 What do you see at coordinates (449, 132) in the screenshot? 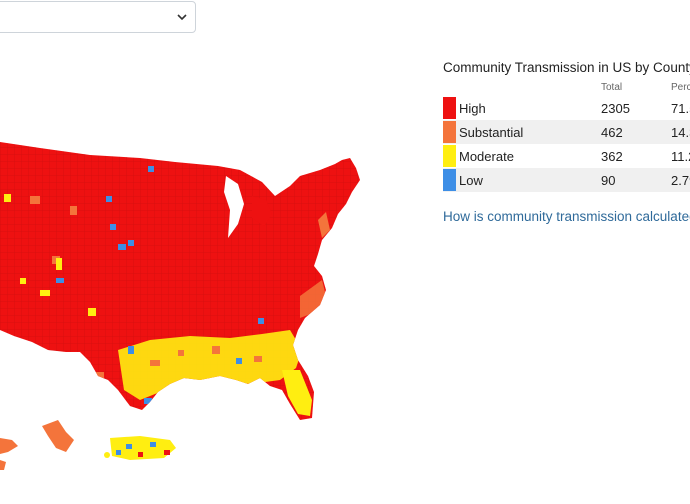
I see `swatch-substantial` at bounding box center [449, 132].